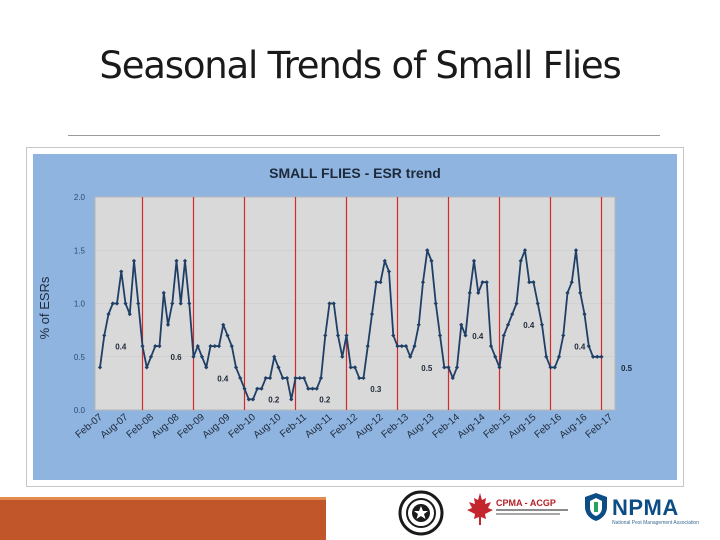 The width and height of the screenshot is (720, 540). Describe the element at coordinates (163, 518) in the screenshot. I see `footer-bar` at that location.